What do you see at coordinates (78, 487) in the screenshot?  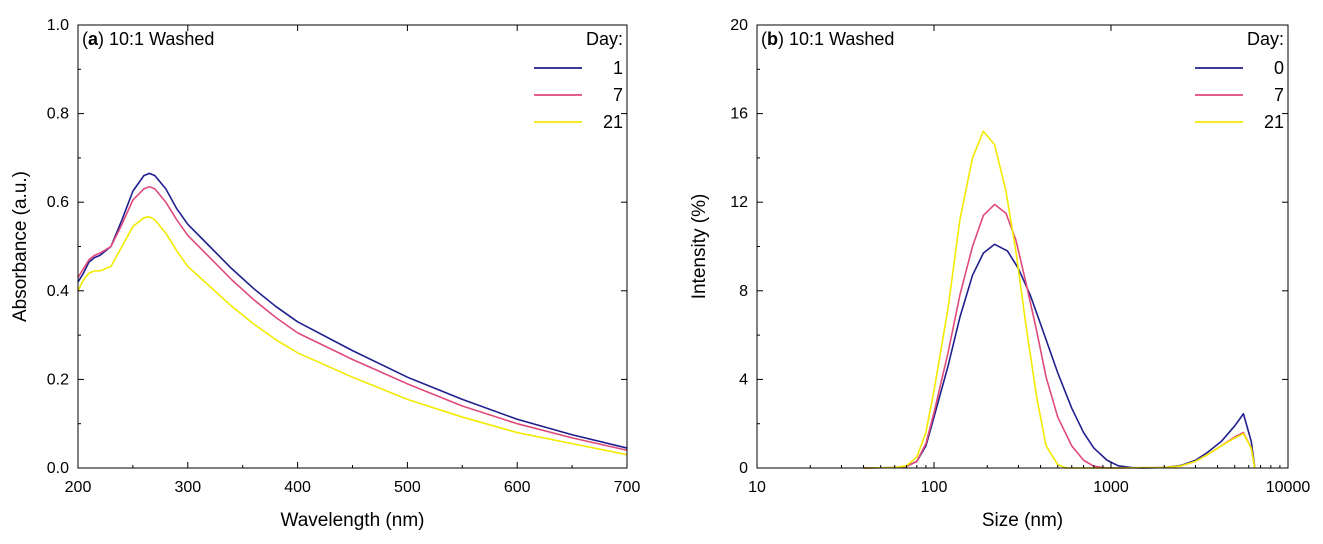 I see `x-tick-label: 200` at bounding box center [78, 487].